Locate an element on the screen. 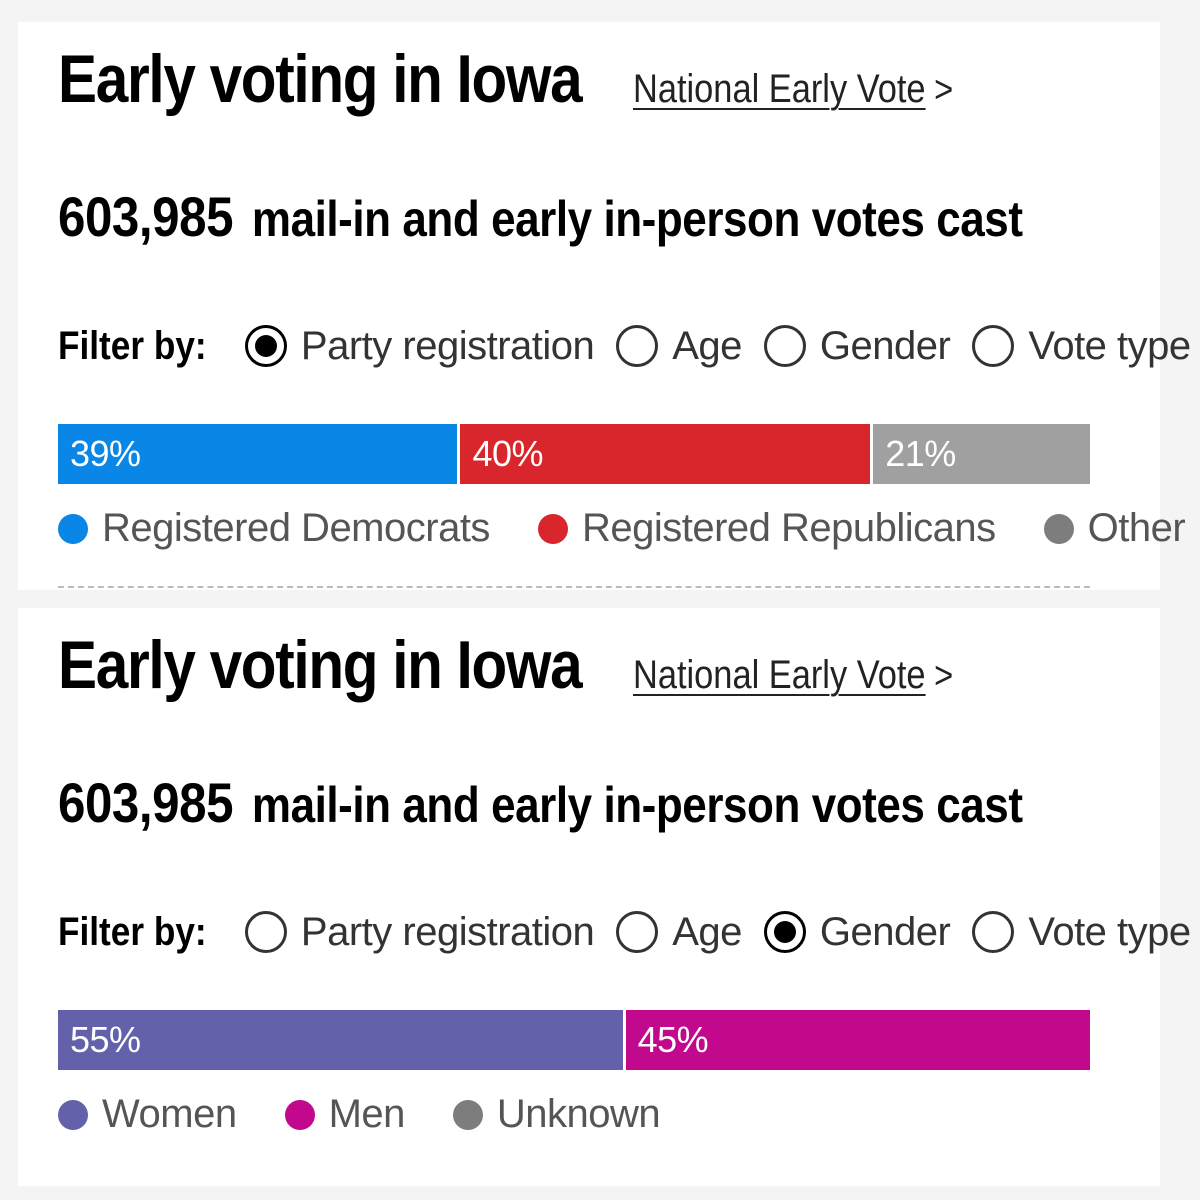 This screenshot has width=1200, height=1200. bar-segment: 39% is located at coordinates (259, 454).